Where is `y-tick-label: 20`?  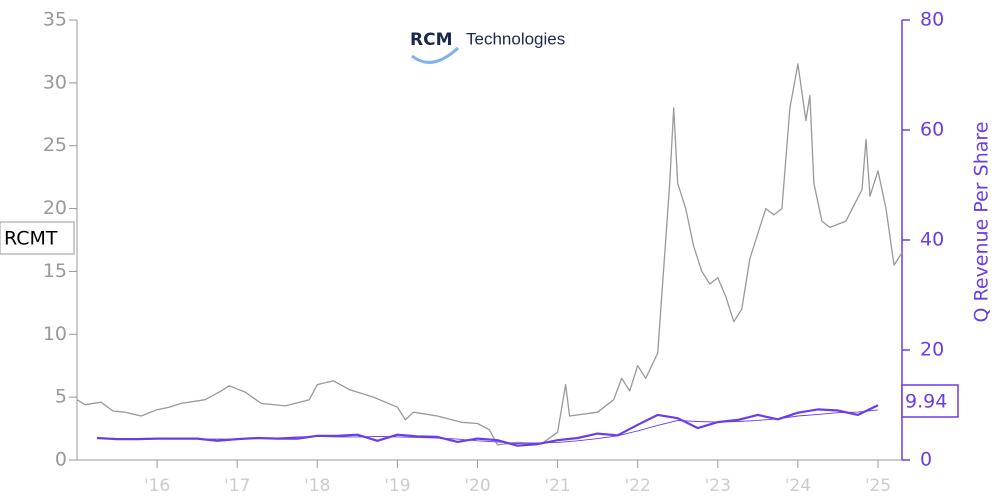 y-tick-label: 20 is located at coordinates (55, 208).